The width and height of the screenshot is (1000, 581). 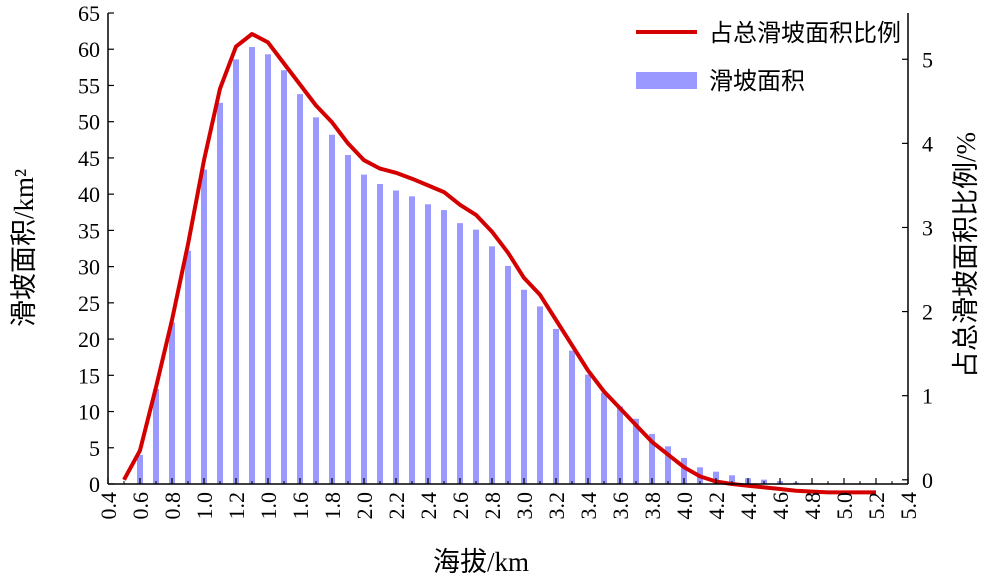 I want to click on y-tick-label: 20, so click(x=89, y=339).